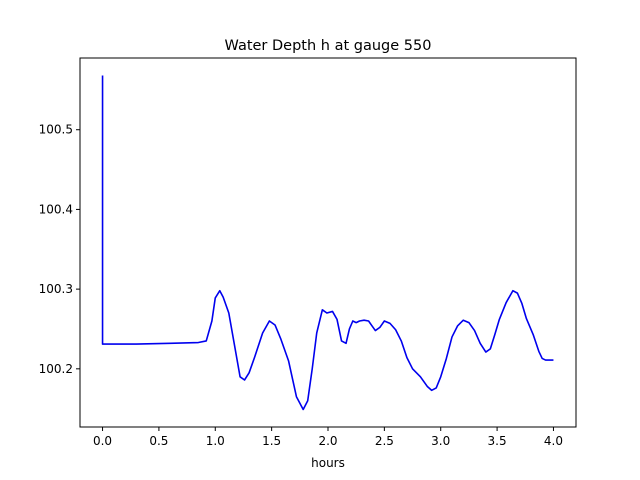 Image resolution: width=640 pixels, height=480 pixels. What do you see at coordinates (271, 441) in the screenshot?
I see `x-tick-label: 1.5` at bounding box center [271, 441].